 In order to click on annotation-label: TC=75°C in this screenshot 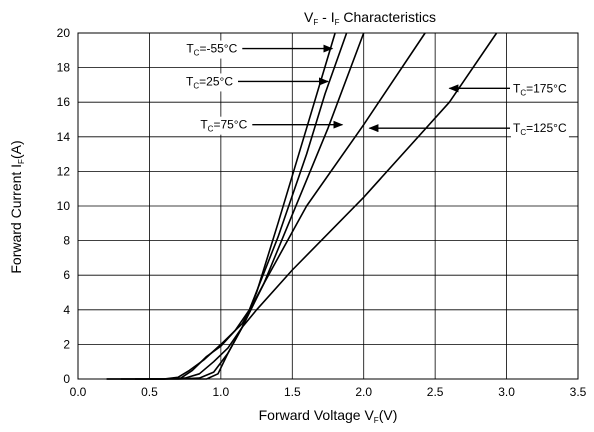, I will do `click(223, 126)`.